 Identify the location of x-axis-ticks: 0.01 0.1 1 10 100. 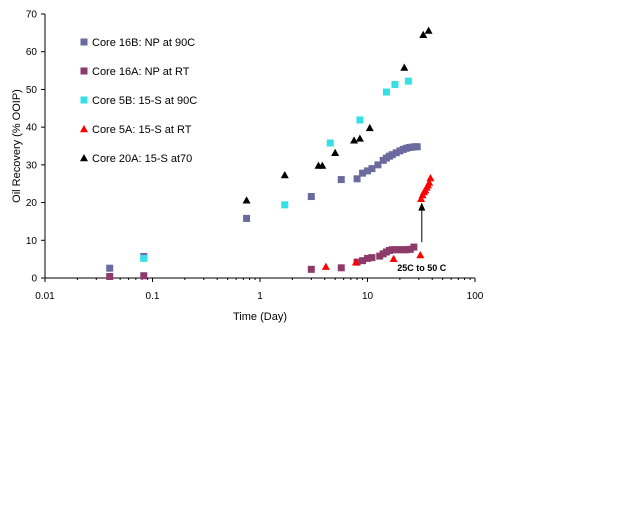
(259, 290).